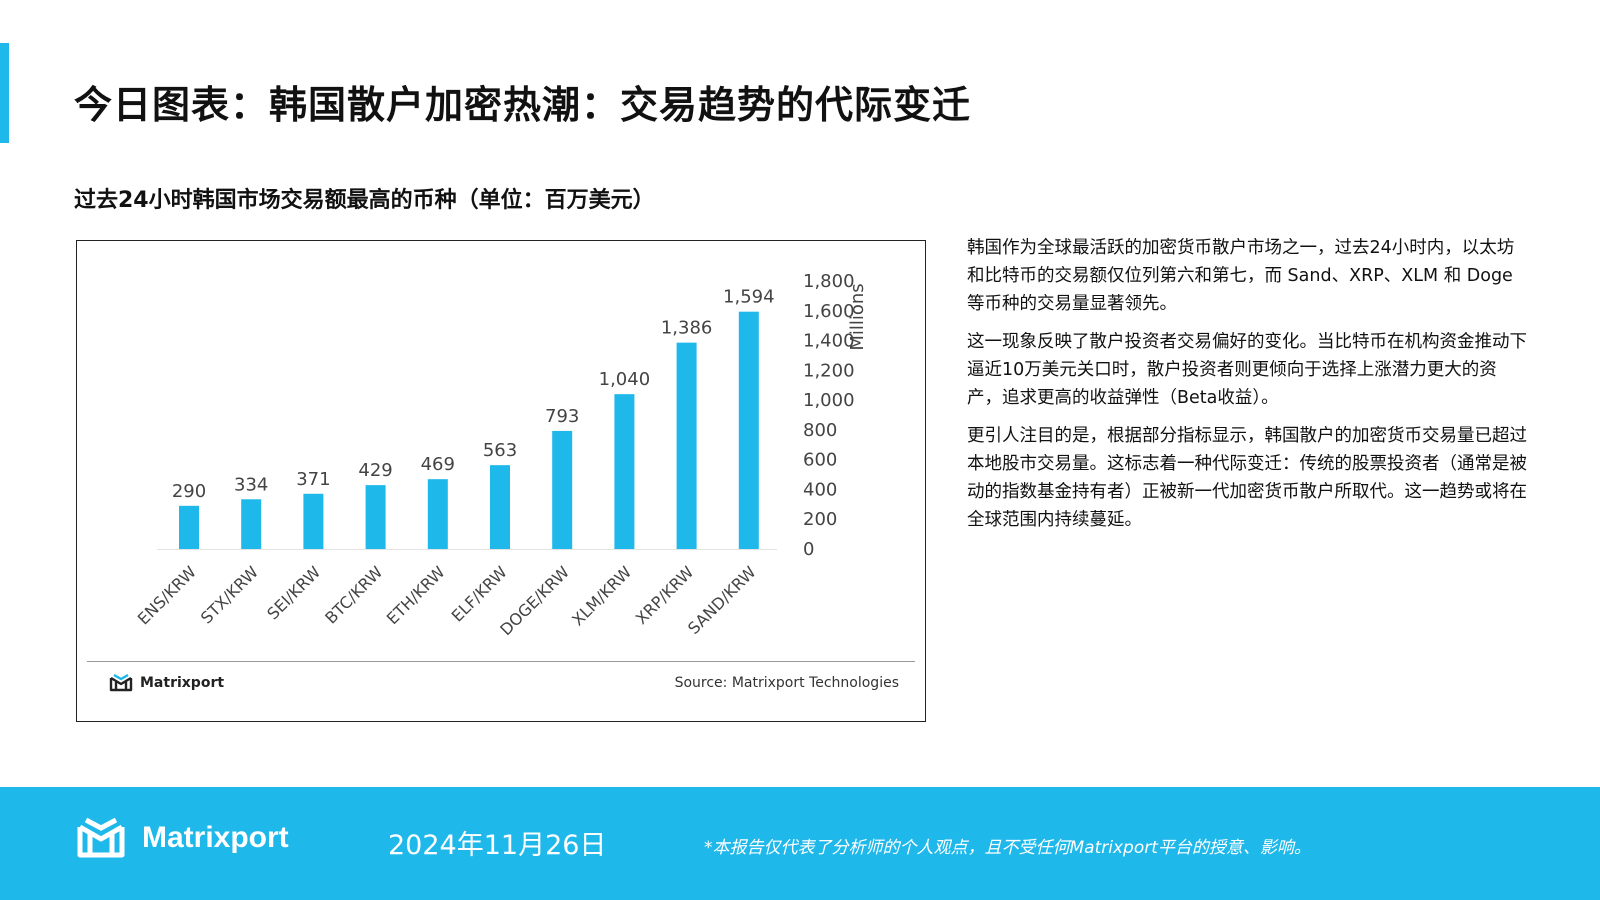  What do you see at coordinates (786, 683) in the screenshot?
I see `chart-source: Source: Matrixport Technologies` at bounding box center [786, 683].